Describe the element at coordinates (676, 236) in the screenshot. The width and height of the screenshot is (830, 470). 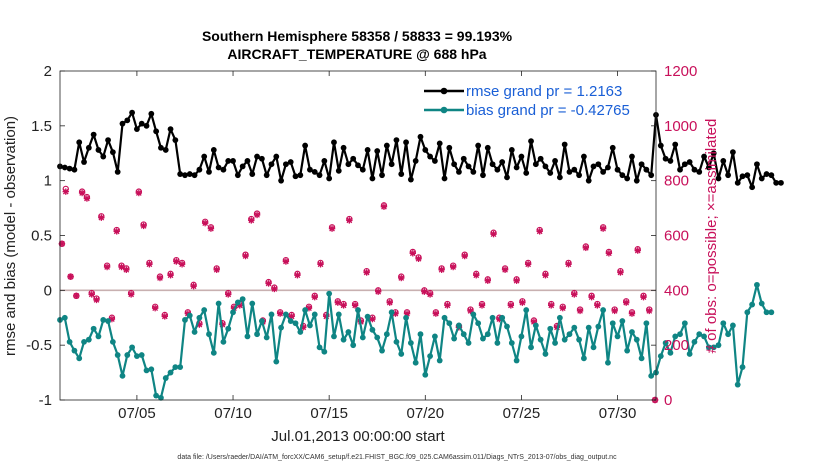
I see `y-right-tick-label: 600` at that location.